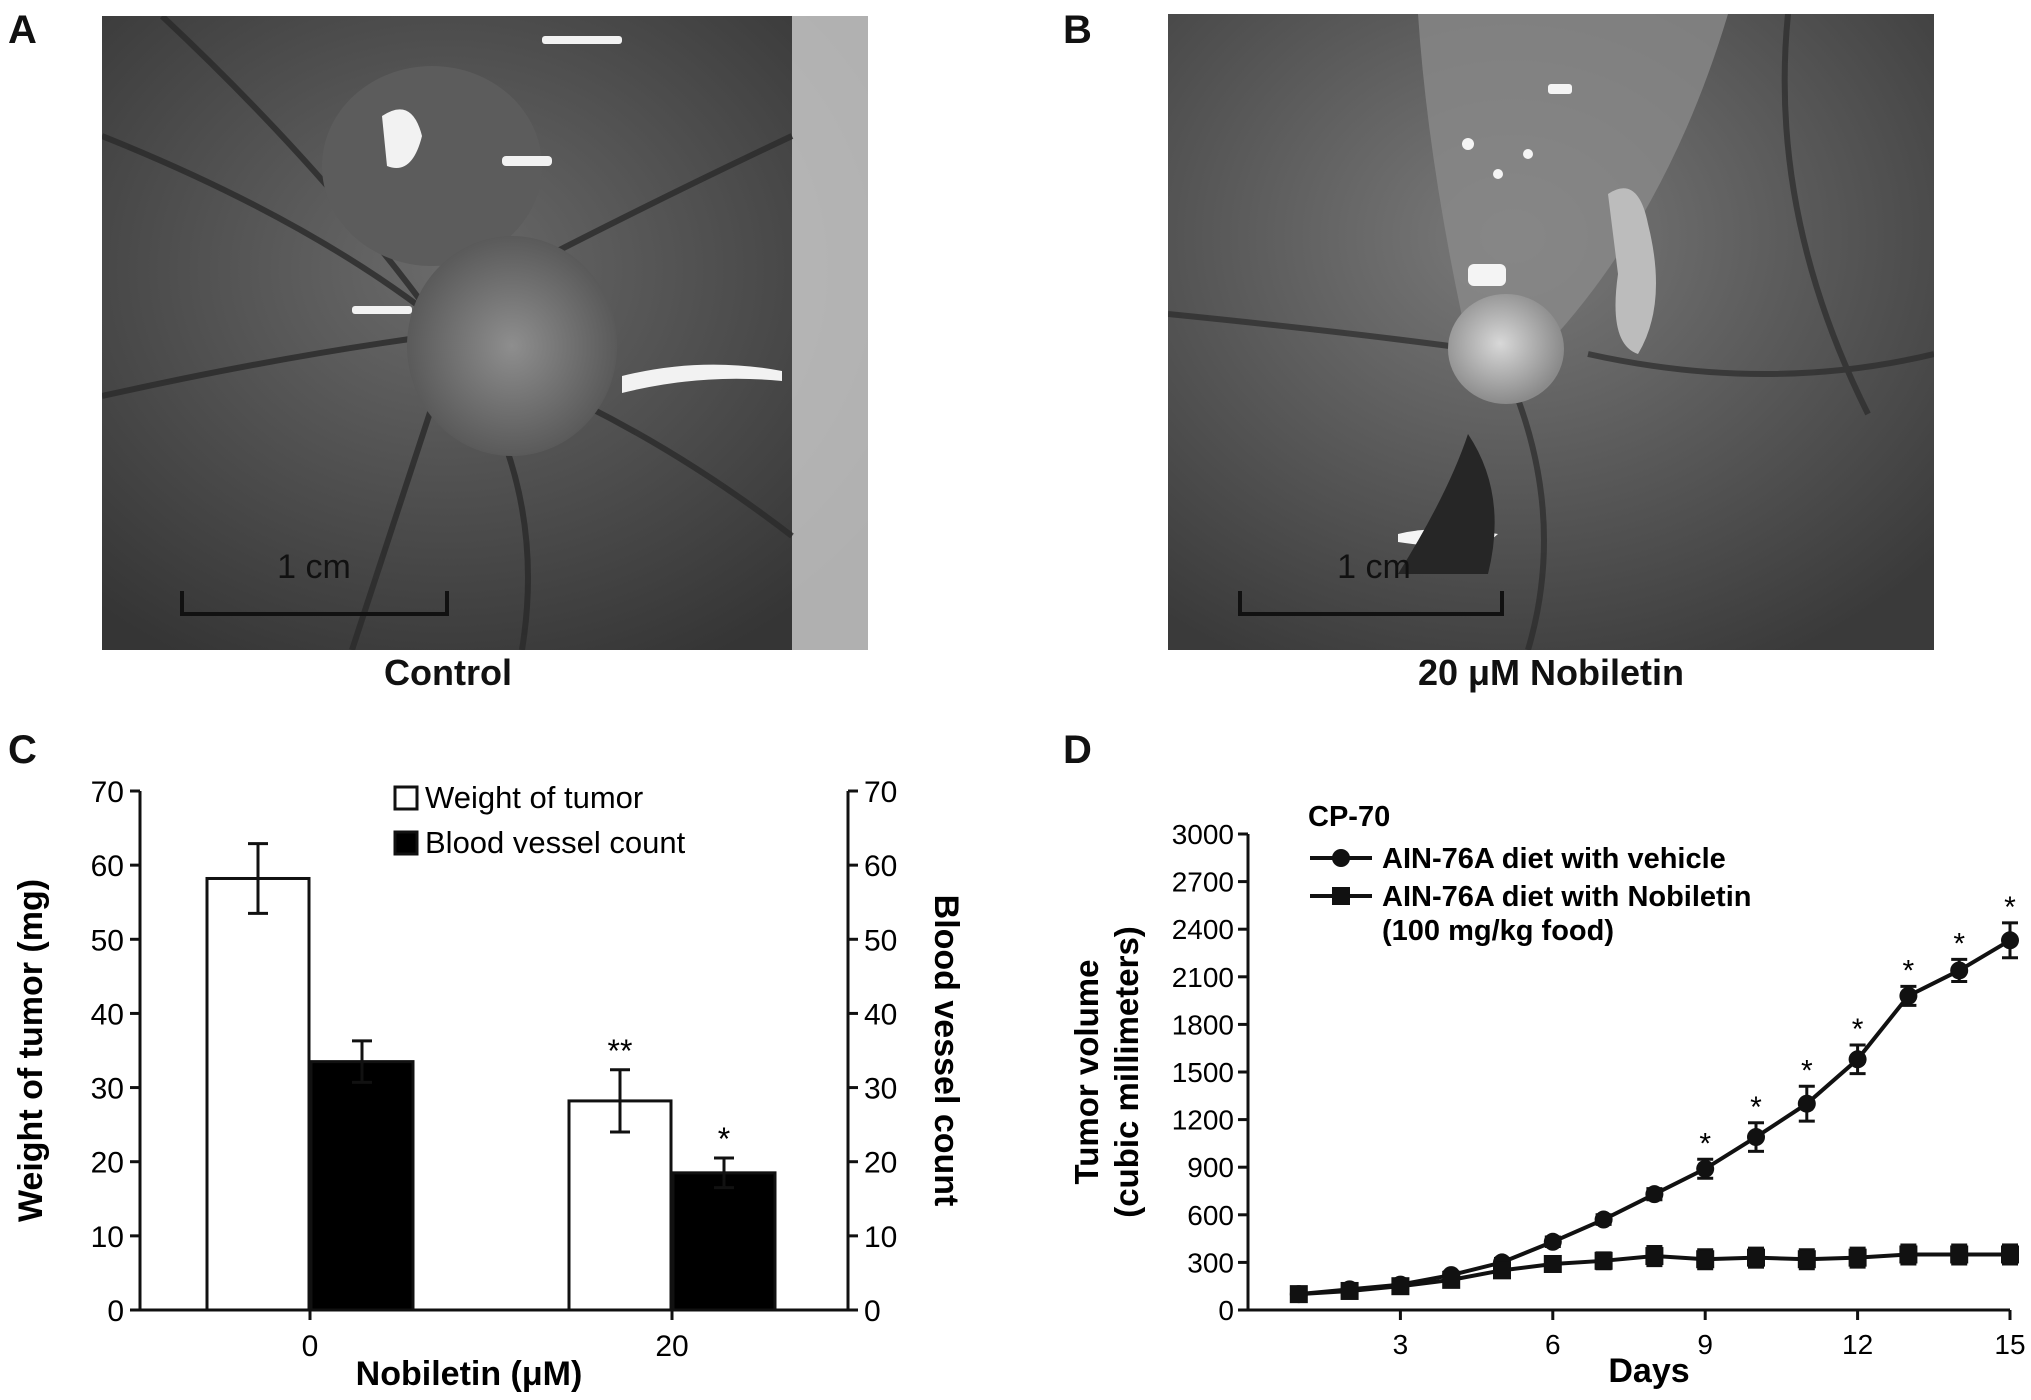 This screenshot has width=2031, height=1400. I want to click on y-tick-label: 600, so click(1210, 1215).